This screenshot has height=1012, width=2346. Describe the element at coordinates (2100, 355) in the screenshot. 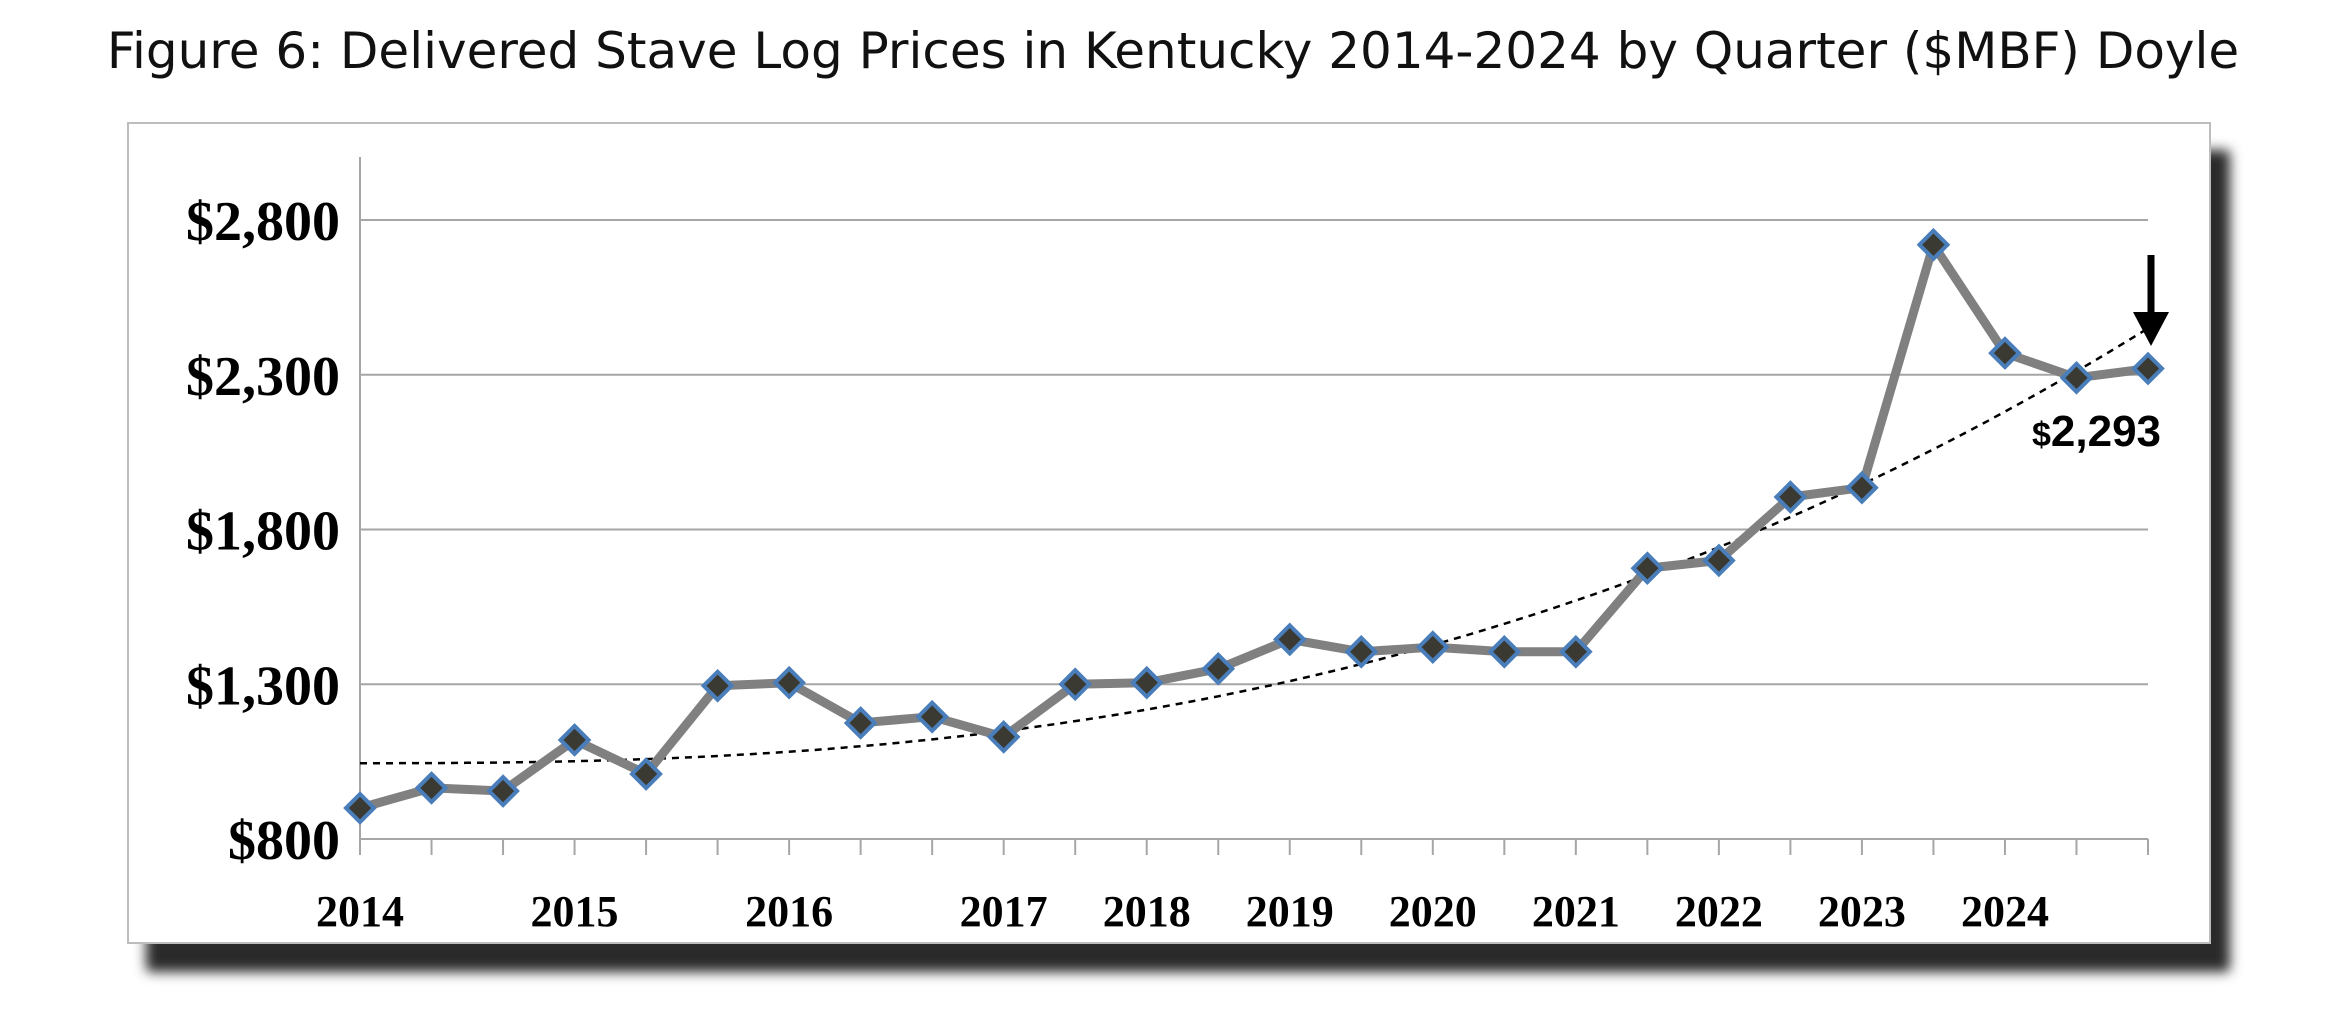

I see `annotation-group: $2,293` at that location.